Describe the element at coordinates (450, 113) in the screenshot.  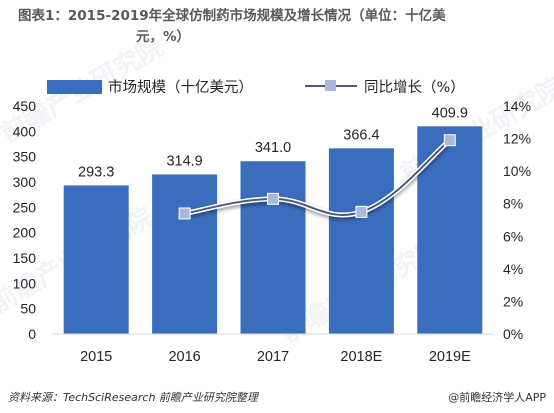
I see `bar-value-label: 409.9` at that location.